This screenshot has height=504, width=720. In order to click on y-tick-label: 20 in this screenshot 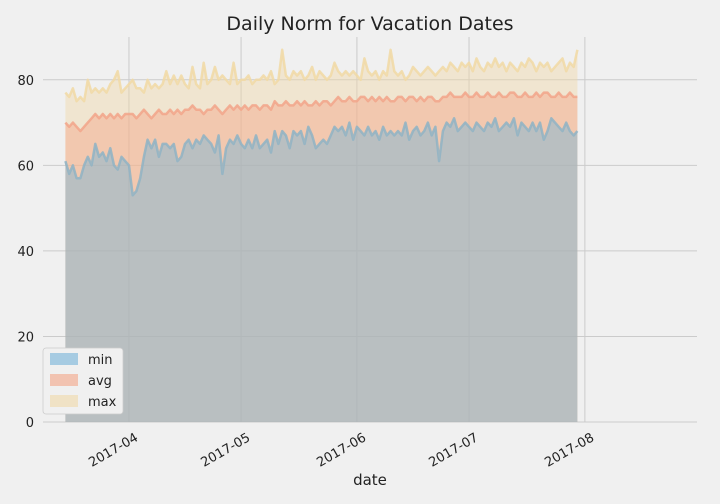, I will do `click(25, 337)`.